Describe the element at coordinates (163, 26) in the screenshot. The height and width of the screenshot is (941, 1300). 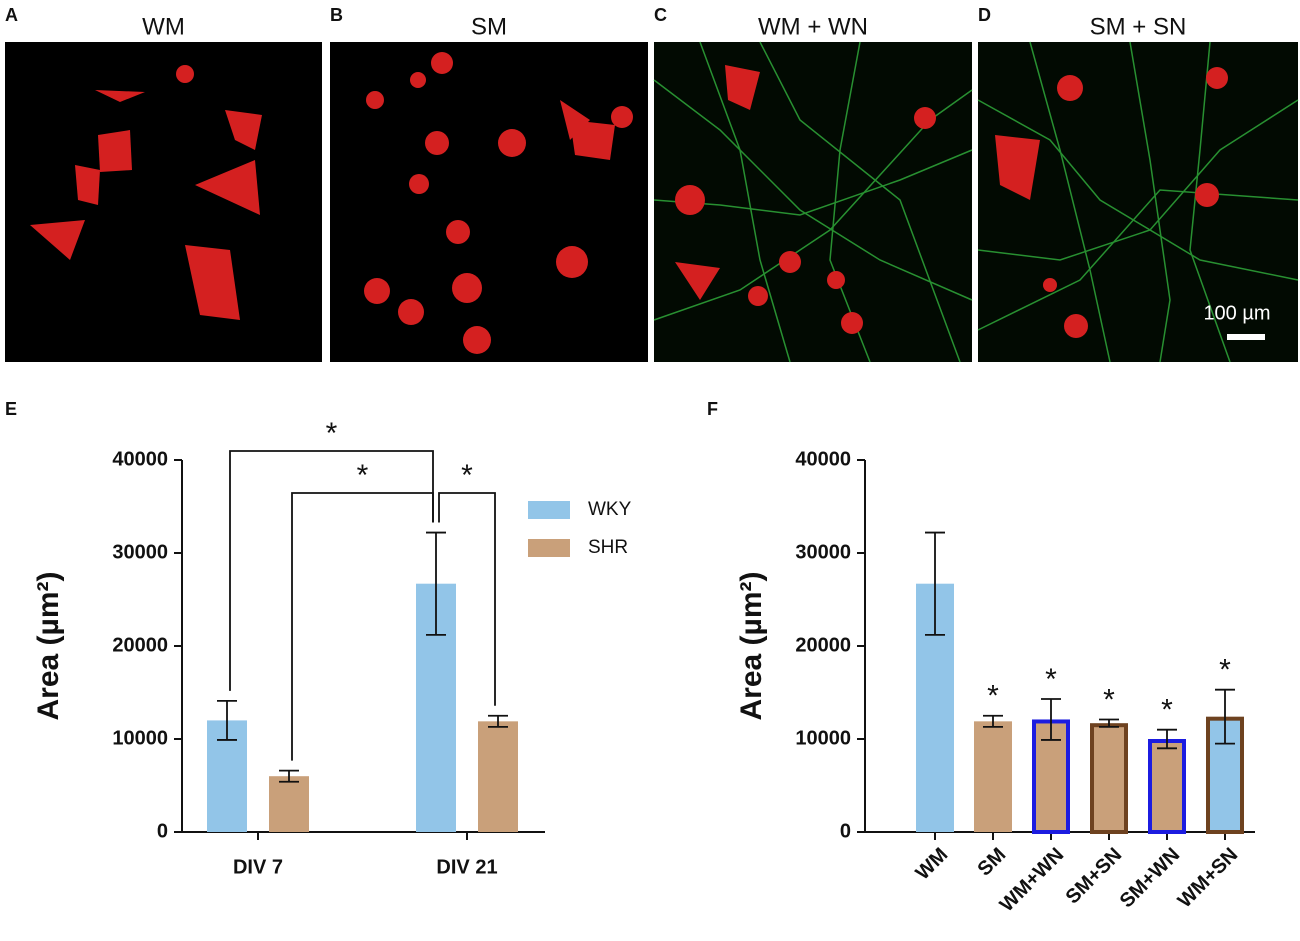
I see `panel-title: WM` at that location.